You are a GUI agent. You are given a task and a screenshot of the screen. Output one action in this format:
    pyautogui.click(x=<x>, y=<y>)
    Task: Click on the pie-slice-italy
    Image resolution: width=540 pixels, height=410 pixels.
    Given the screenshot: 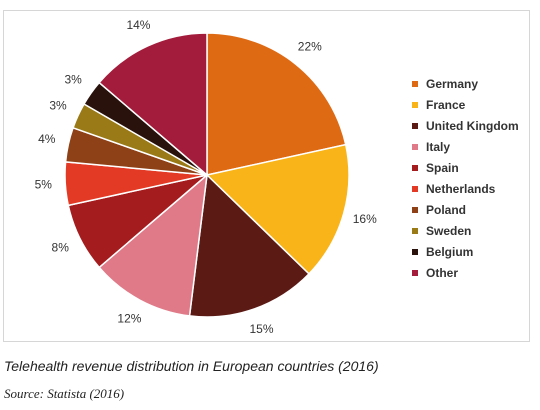 What is the action you would take?
    pyautogui.click(x=153, y=245)
    